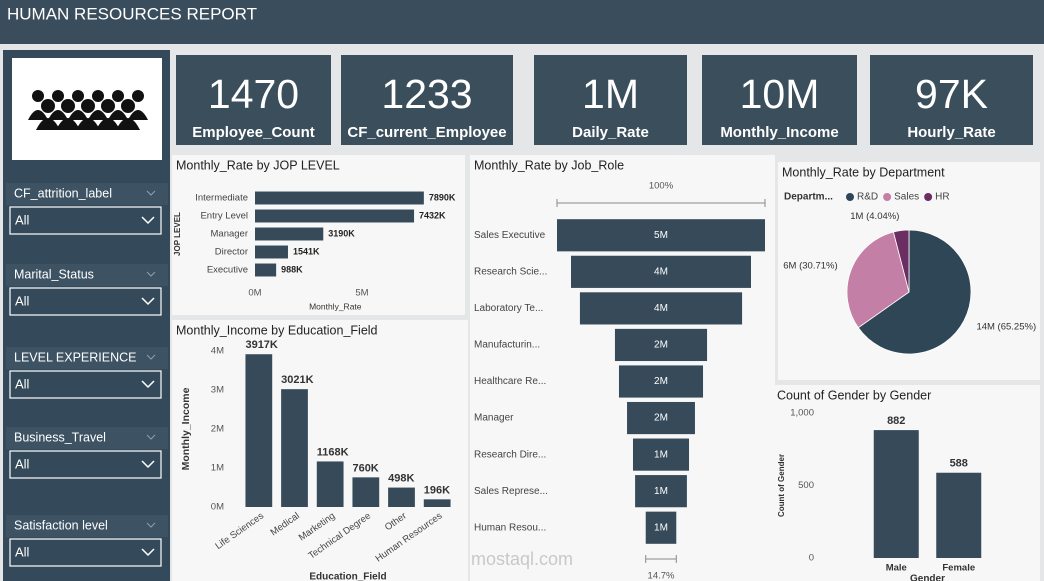  I want to click on y-tick-label: 2M, so click(217, 429).